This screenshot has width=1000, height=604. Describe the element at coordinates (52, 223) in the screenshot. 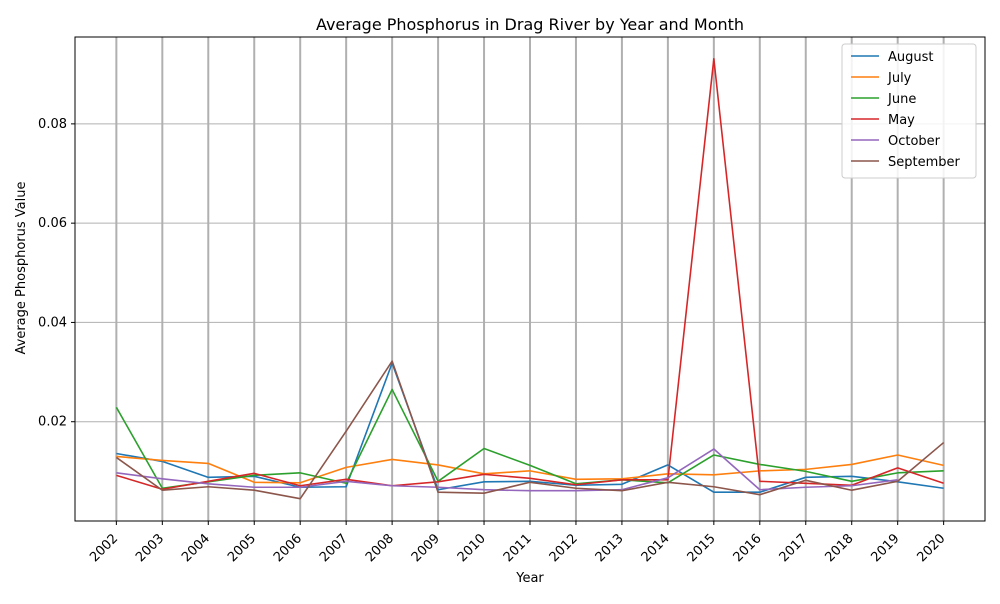

I see `y-tick-label: 0.06` at that location.